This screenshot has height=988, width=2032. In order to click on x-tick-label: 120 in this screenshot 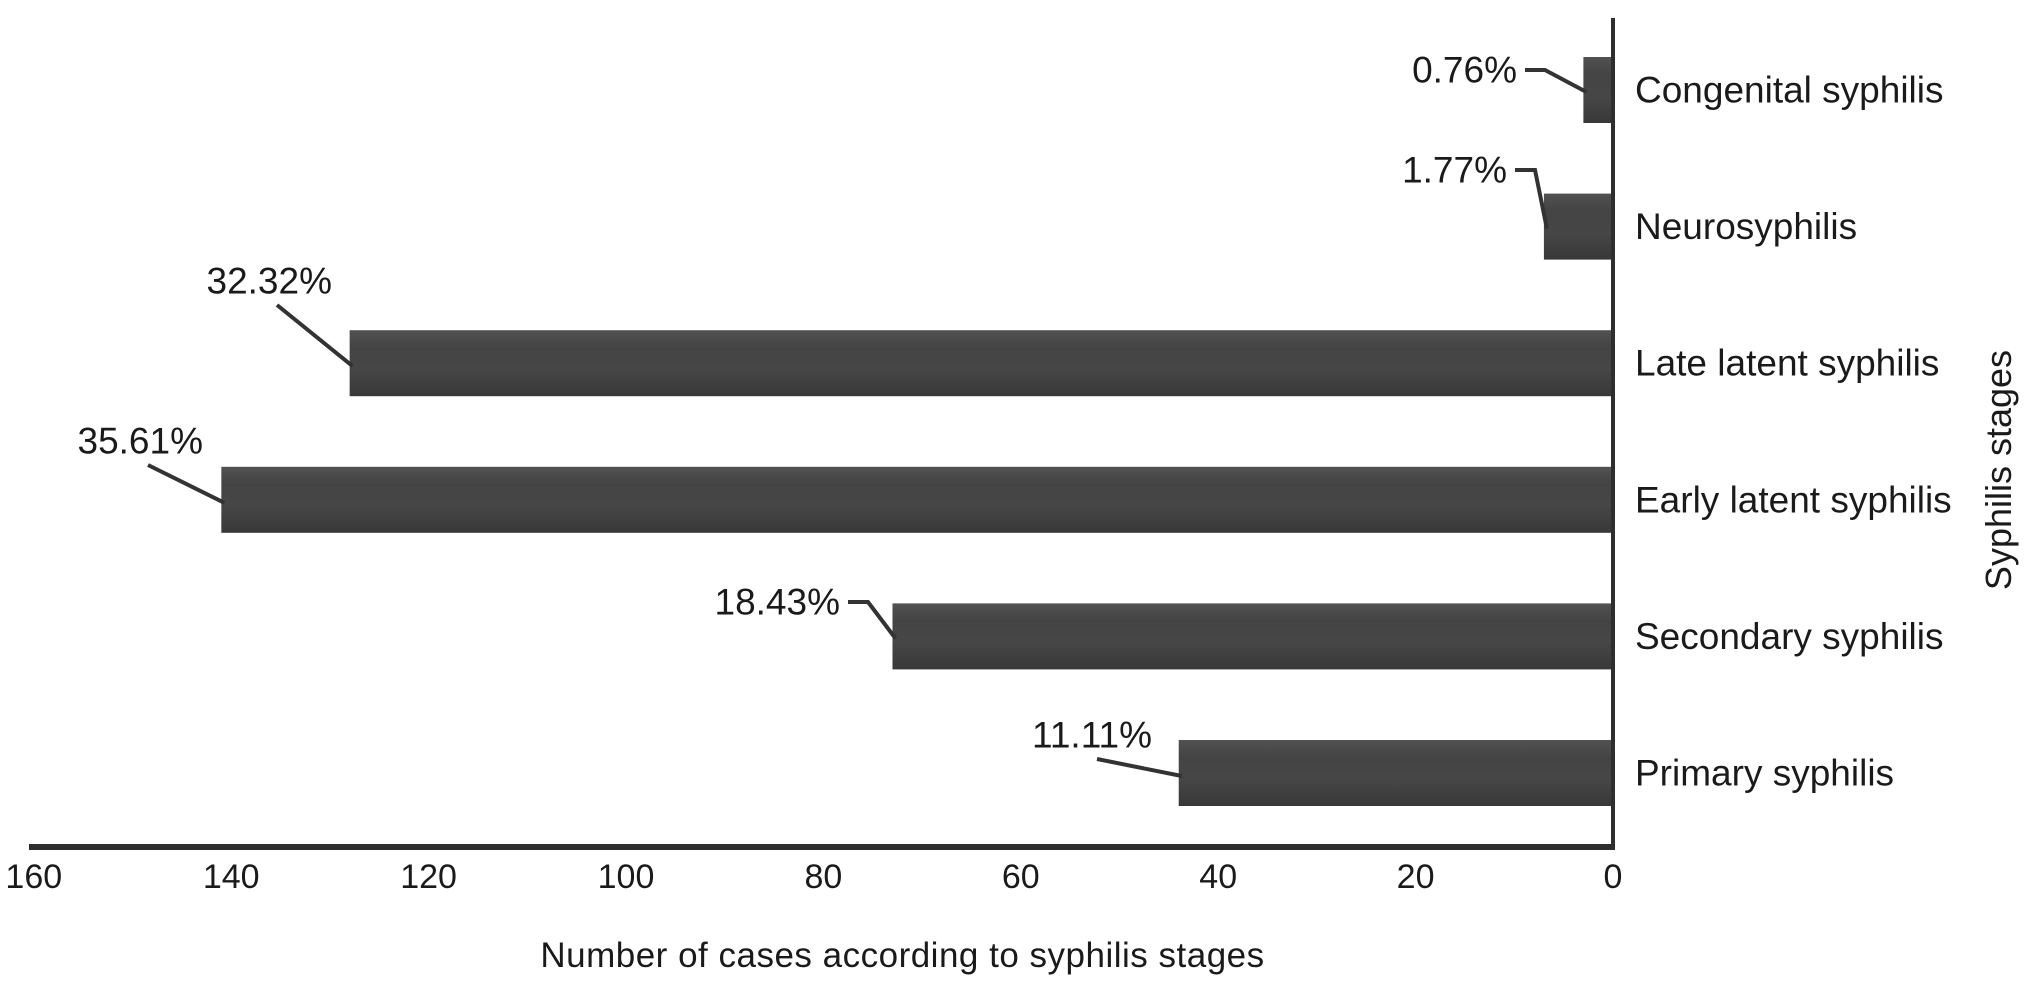, I will do `click(428, 877)`.